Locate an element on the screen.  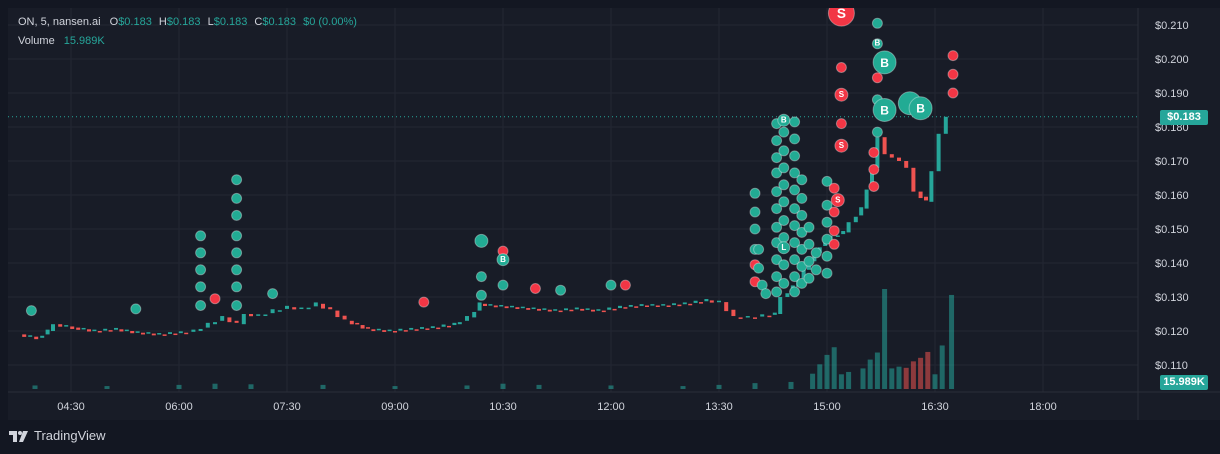
price-tick-label: $0.140 is located at coordinates (1172, 264).